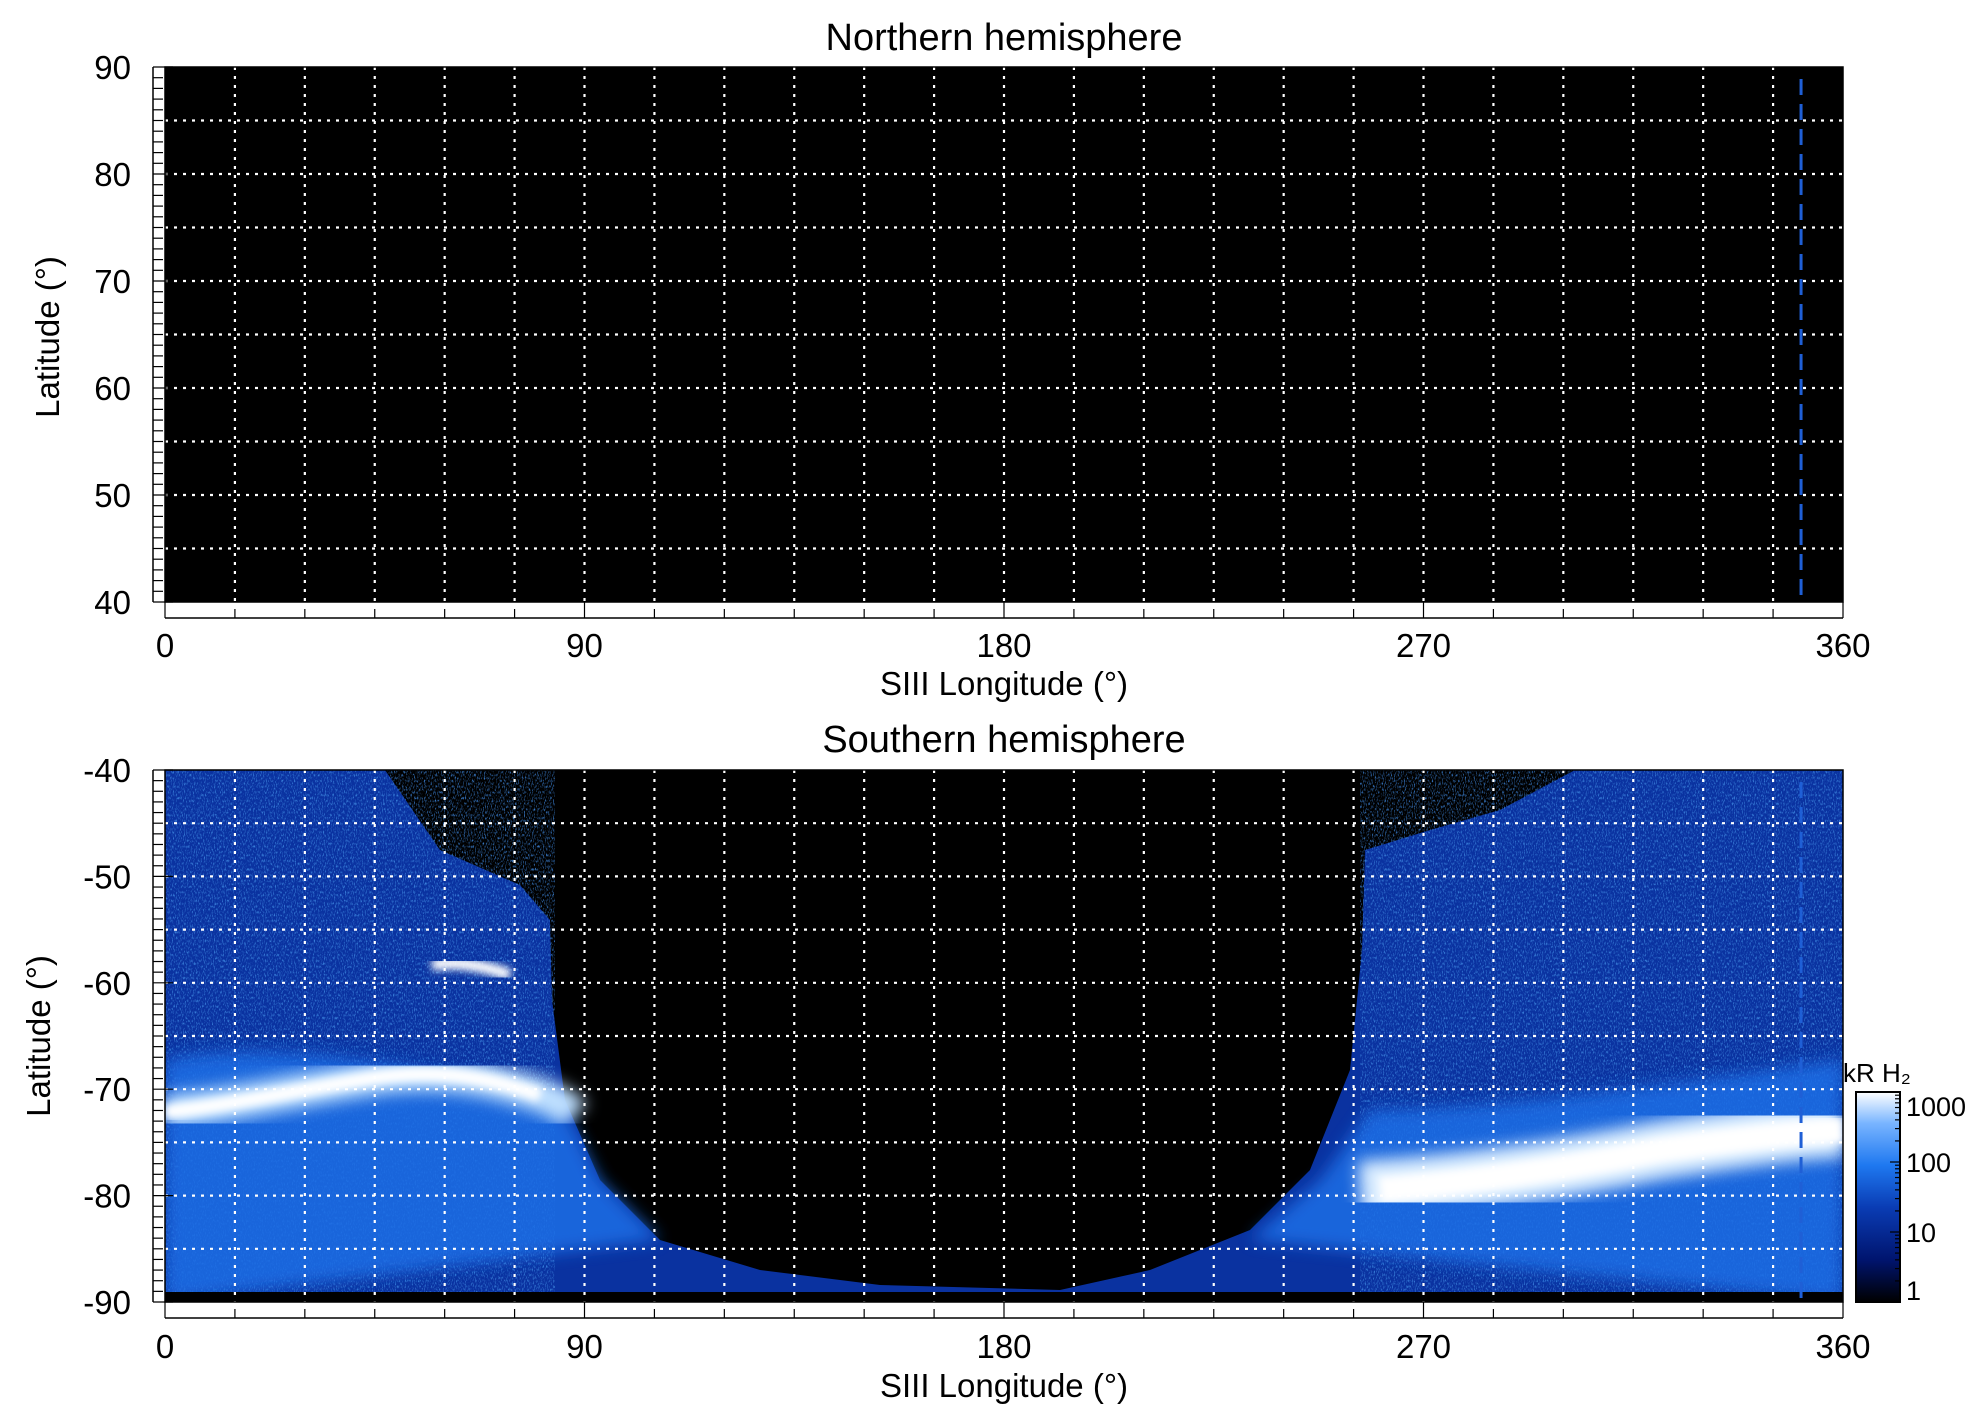 The width and height of the screenshot is (1983, 1423). I want to click on colorbar-tick-label: 100, so click(1928, 1163).